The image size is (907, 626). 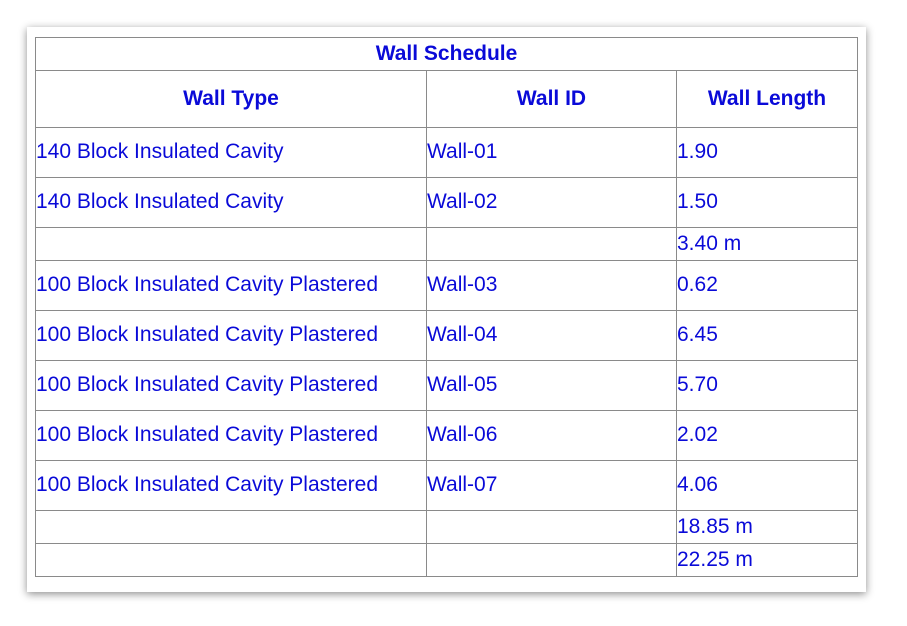 I want to click on subtotal-length-cell: 18.85 m, so click(x=767, y=527).